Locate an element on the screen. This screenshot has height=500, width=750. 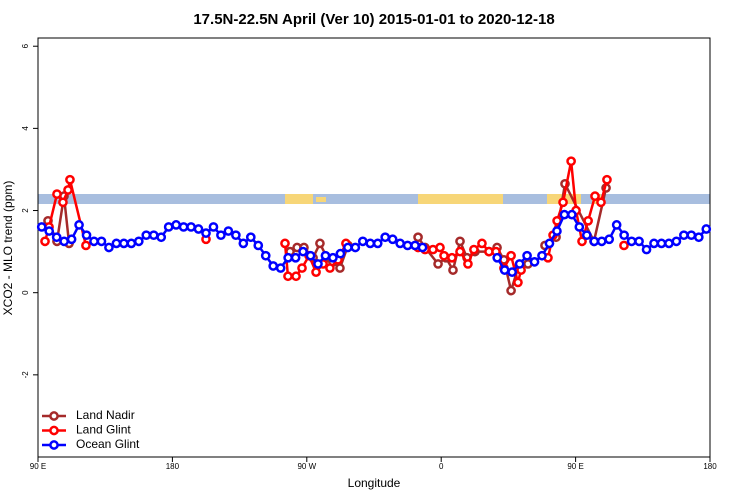
y-tick-label: -2 is located at coordinates (25, 375).